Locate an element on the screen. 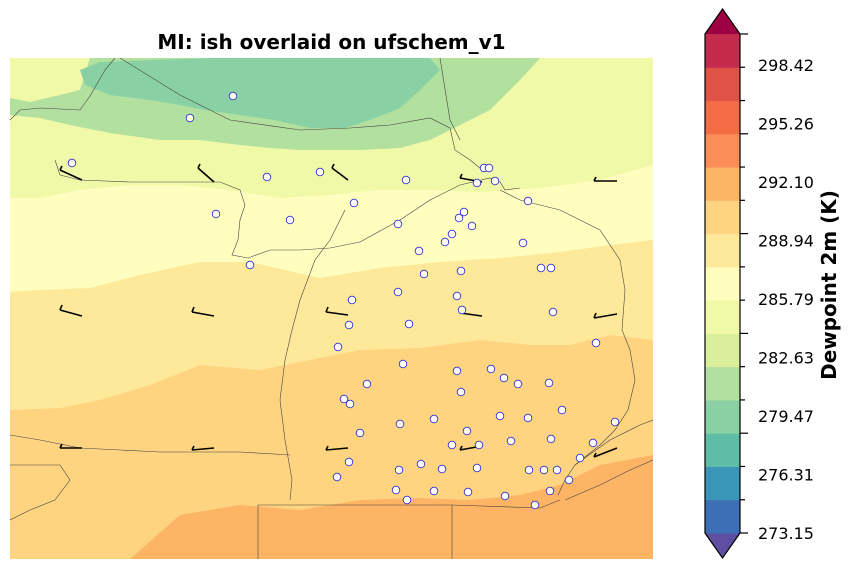  colorbar-tick-label: 276.31 is located at coordinates (786, 475).